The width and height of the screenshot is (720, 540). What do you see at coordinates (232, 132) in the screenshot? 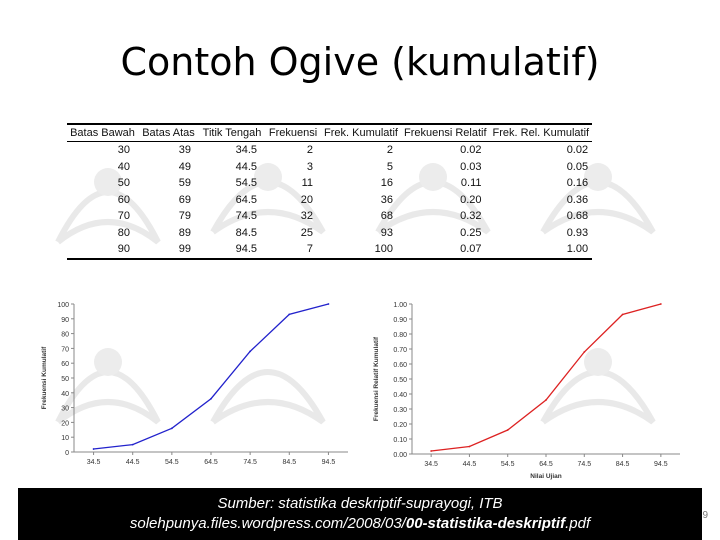
I see `table-header: Titik Tengah` at bounding box center [232, 132].